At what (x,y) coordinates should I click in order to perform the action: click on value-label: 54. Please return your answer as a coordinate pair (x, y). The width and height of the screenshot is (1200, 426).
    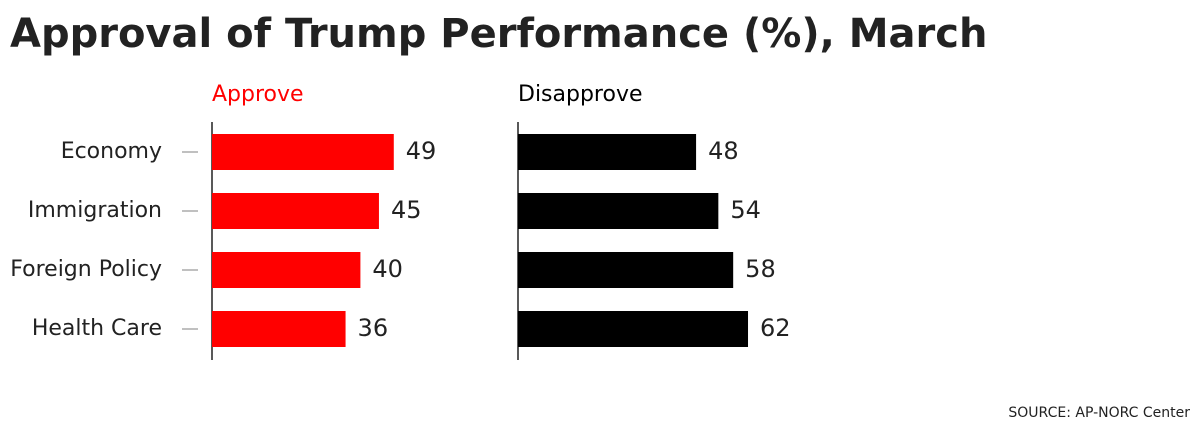
    Looking at the image, I should click on (745, 210).